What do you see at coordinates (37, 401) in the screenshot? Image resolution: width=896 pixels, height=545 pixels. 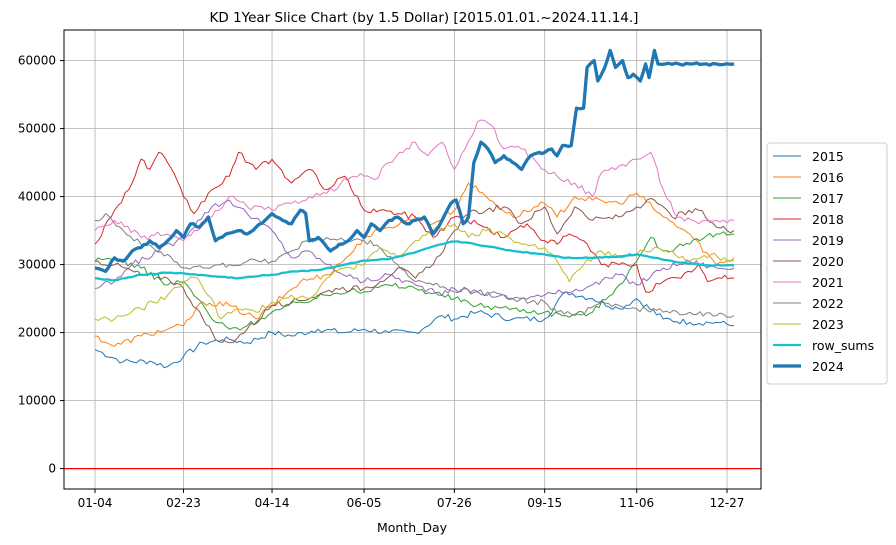 I see `y-tick-label: 10000` at bounding box center [37, 401].